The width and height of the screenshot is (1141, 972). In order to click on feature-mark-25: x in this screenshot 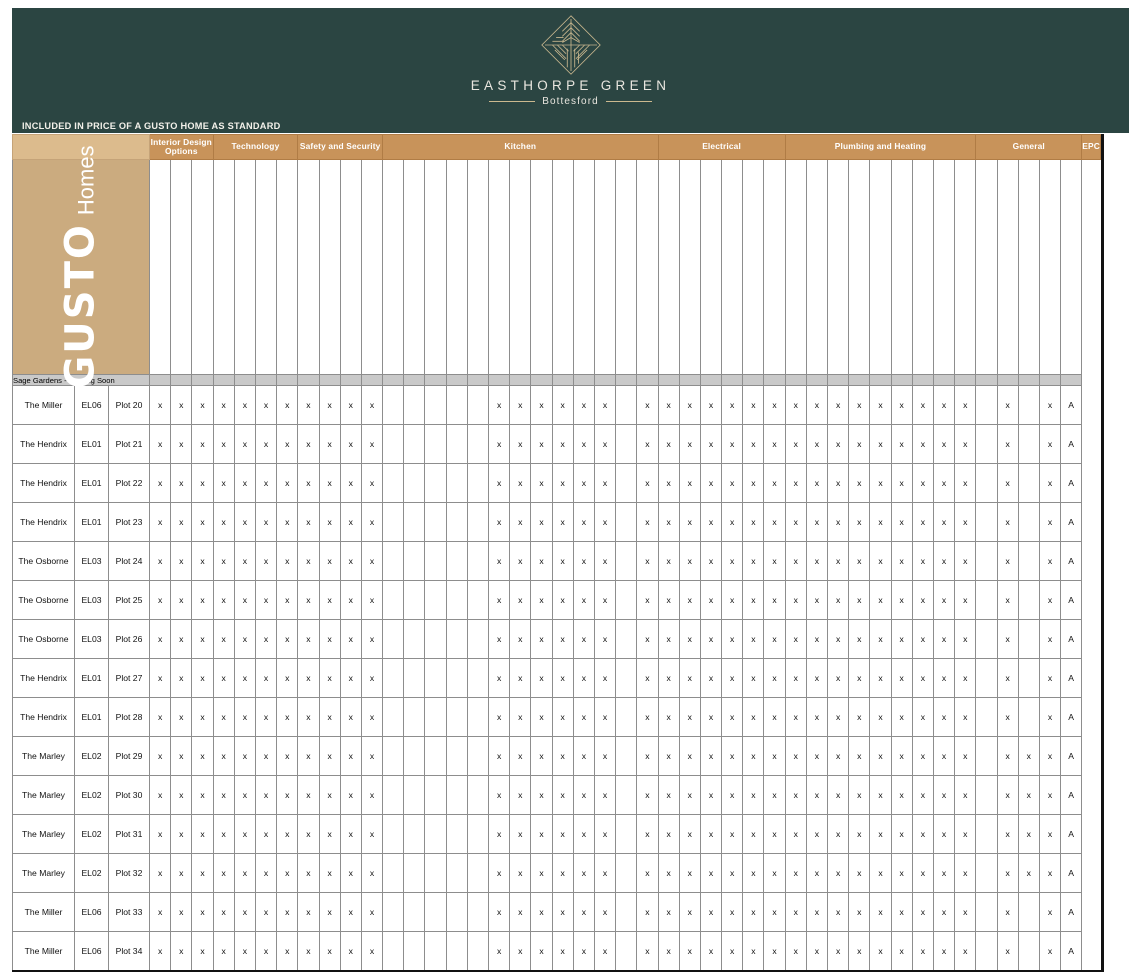, I will do `click(689, 834)`.